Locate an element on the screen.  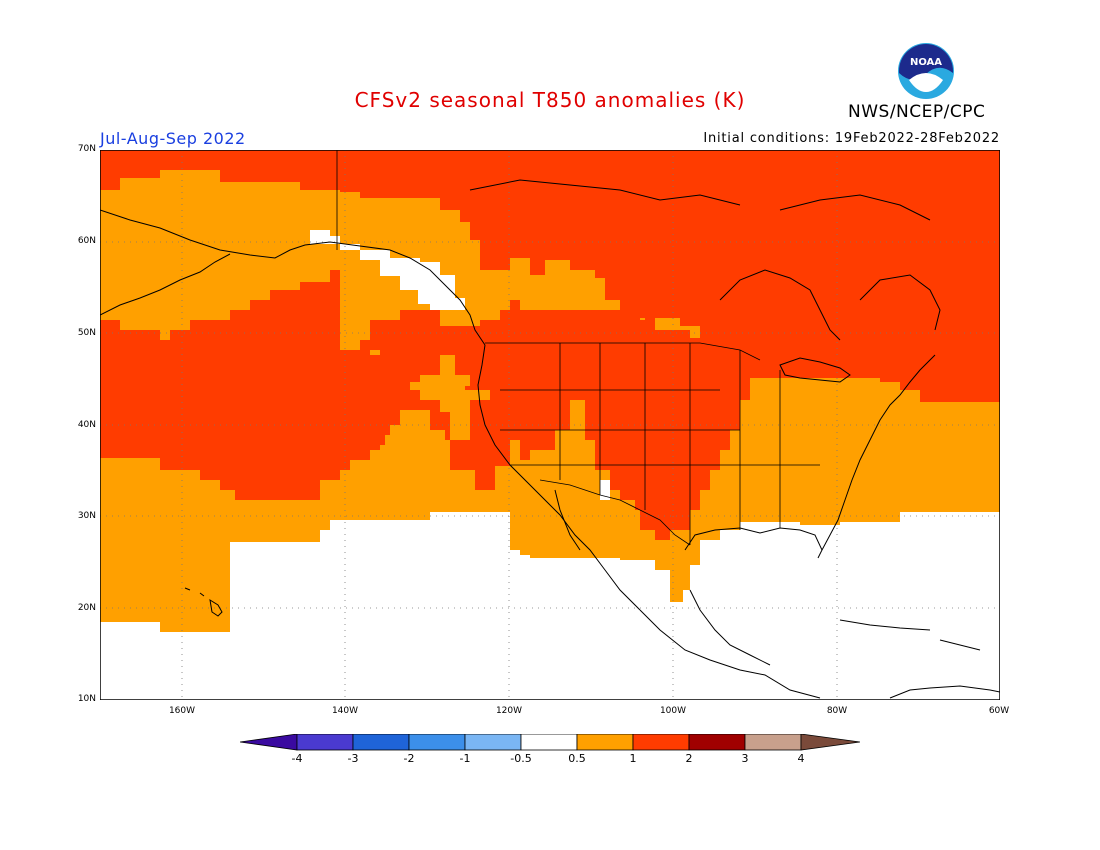
legend-label: -3 is located at coordinates (353, 758).